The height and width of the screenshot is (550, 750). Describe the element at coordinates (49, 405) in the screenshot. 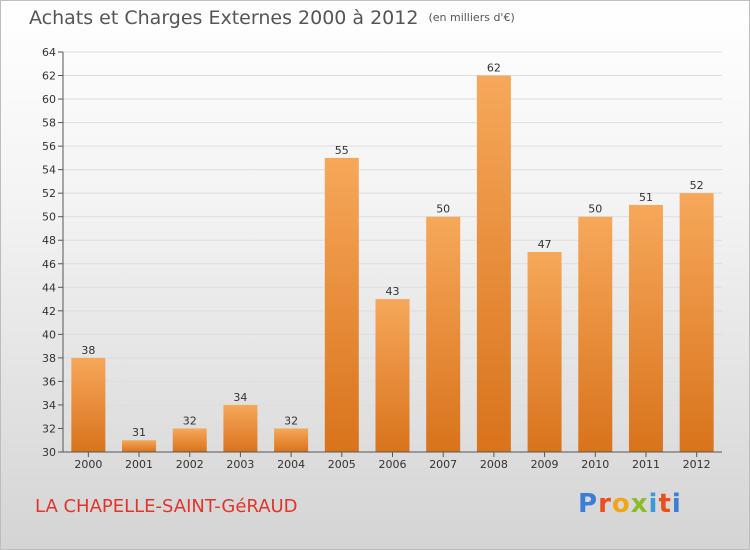

I see `y-tick-label: 34` at that location.